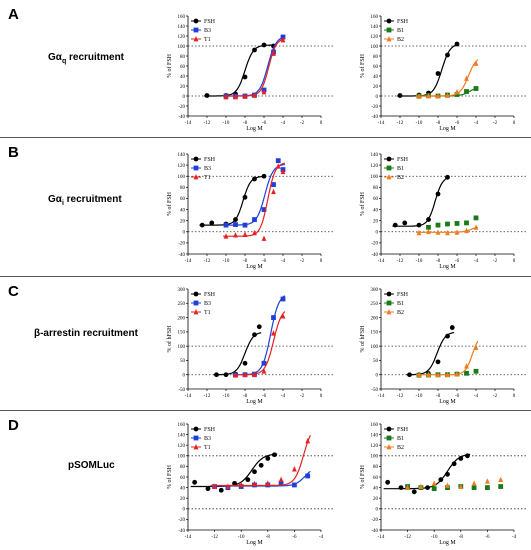 The height and width of the screenshot is (550, 531). I want to click on a-left-series-fsh-point, so click(264, 45).